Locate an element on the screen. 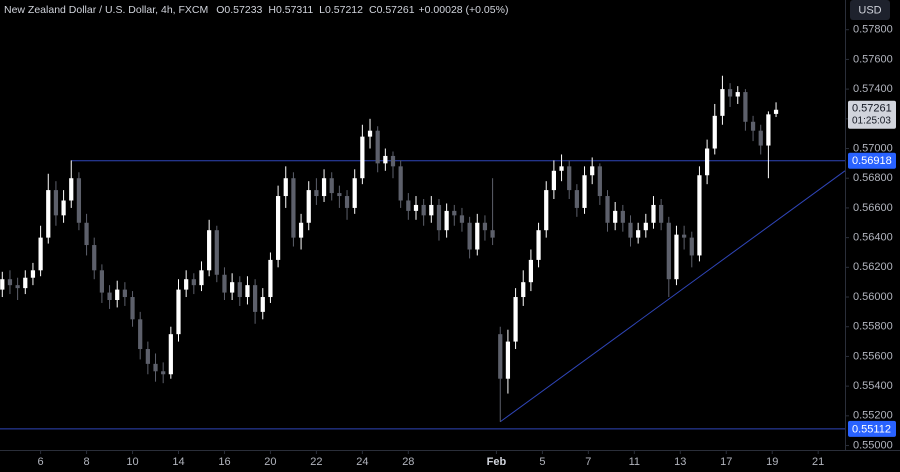  y-tick-label: 0.57600 is located at coordinates (873, 59).